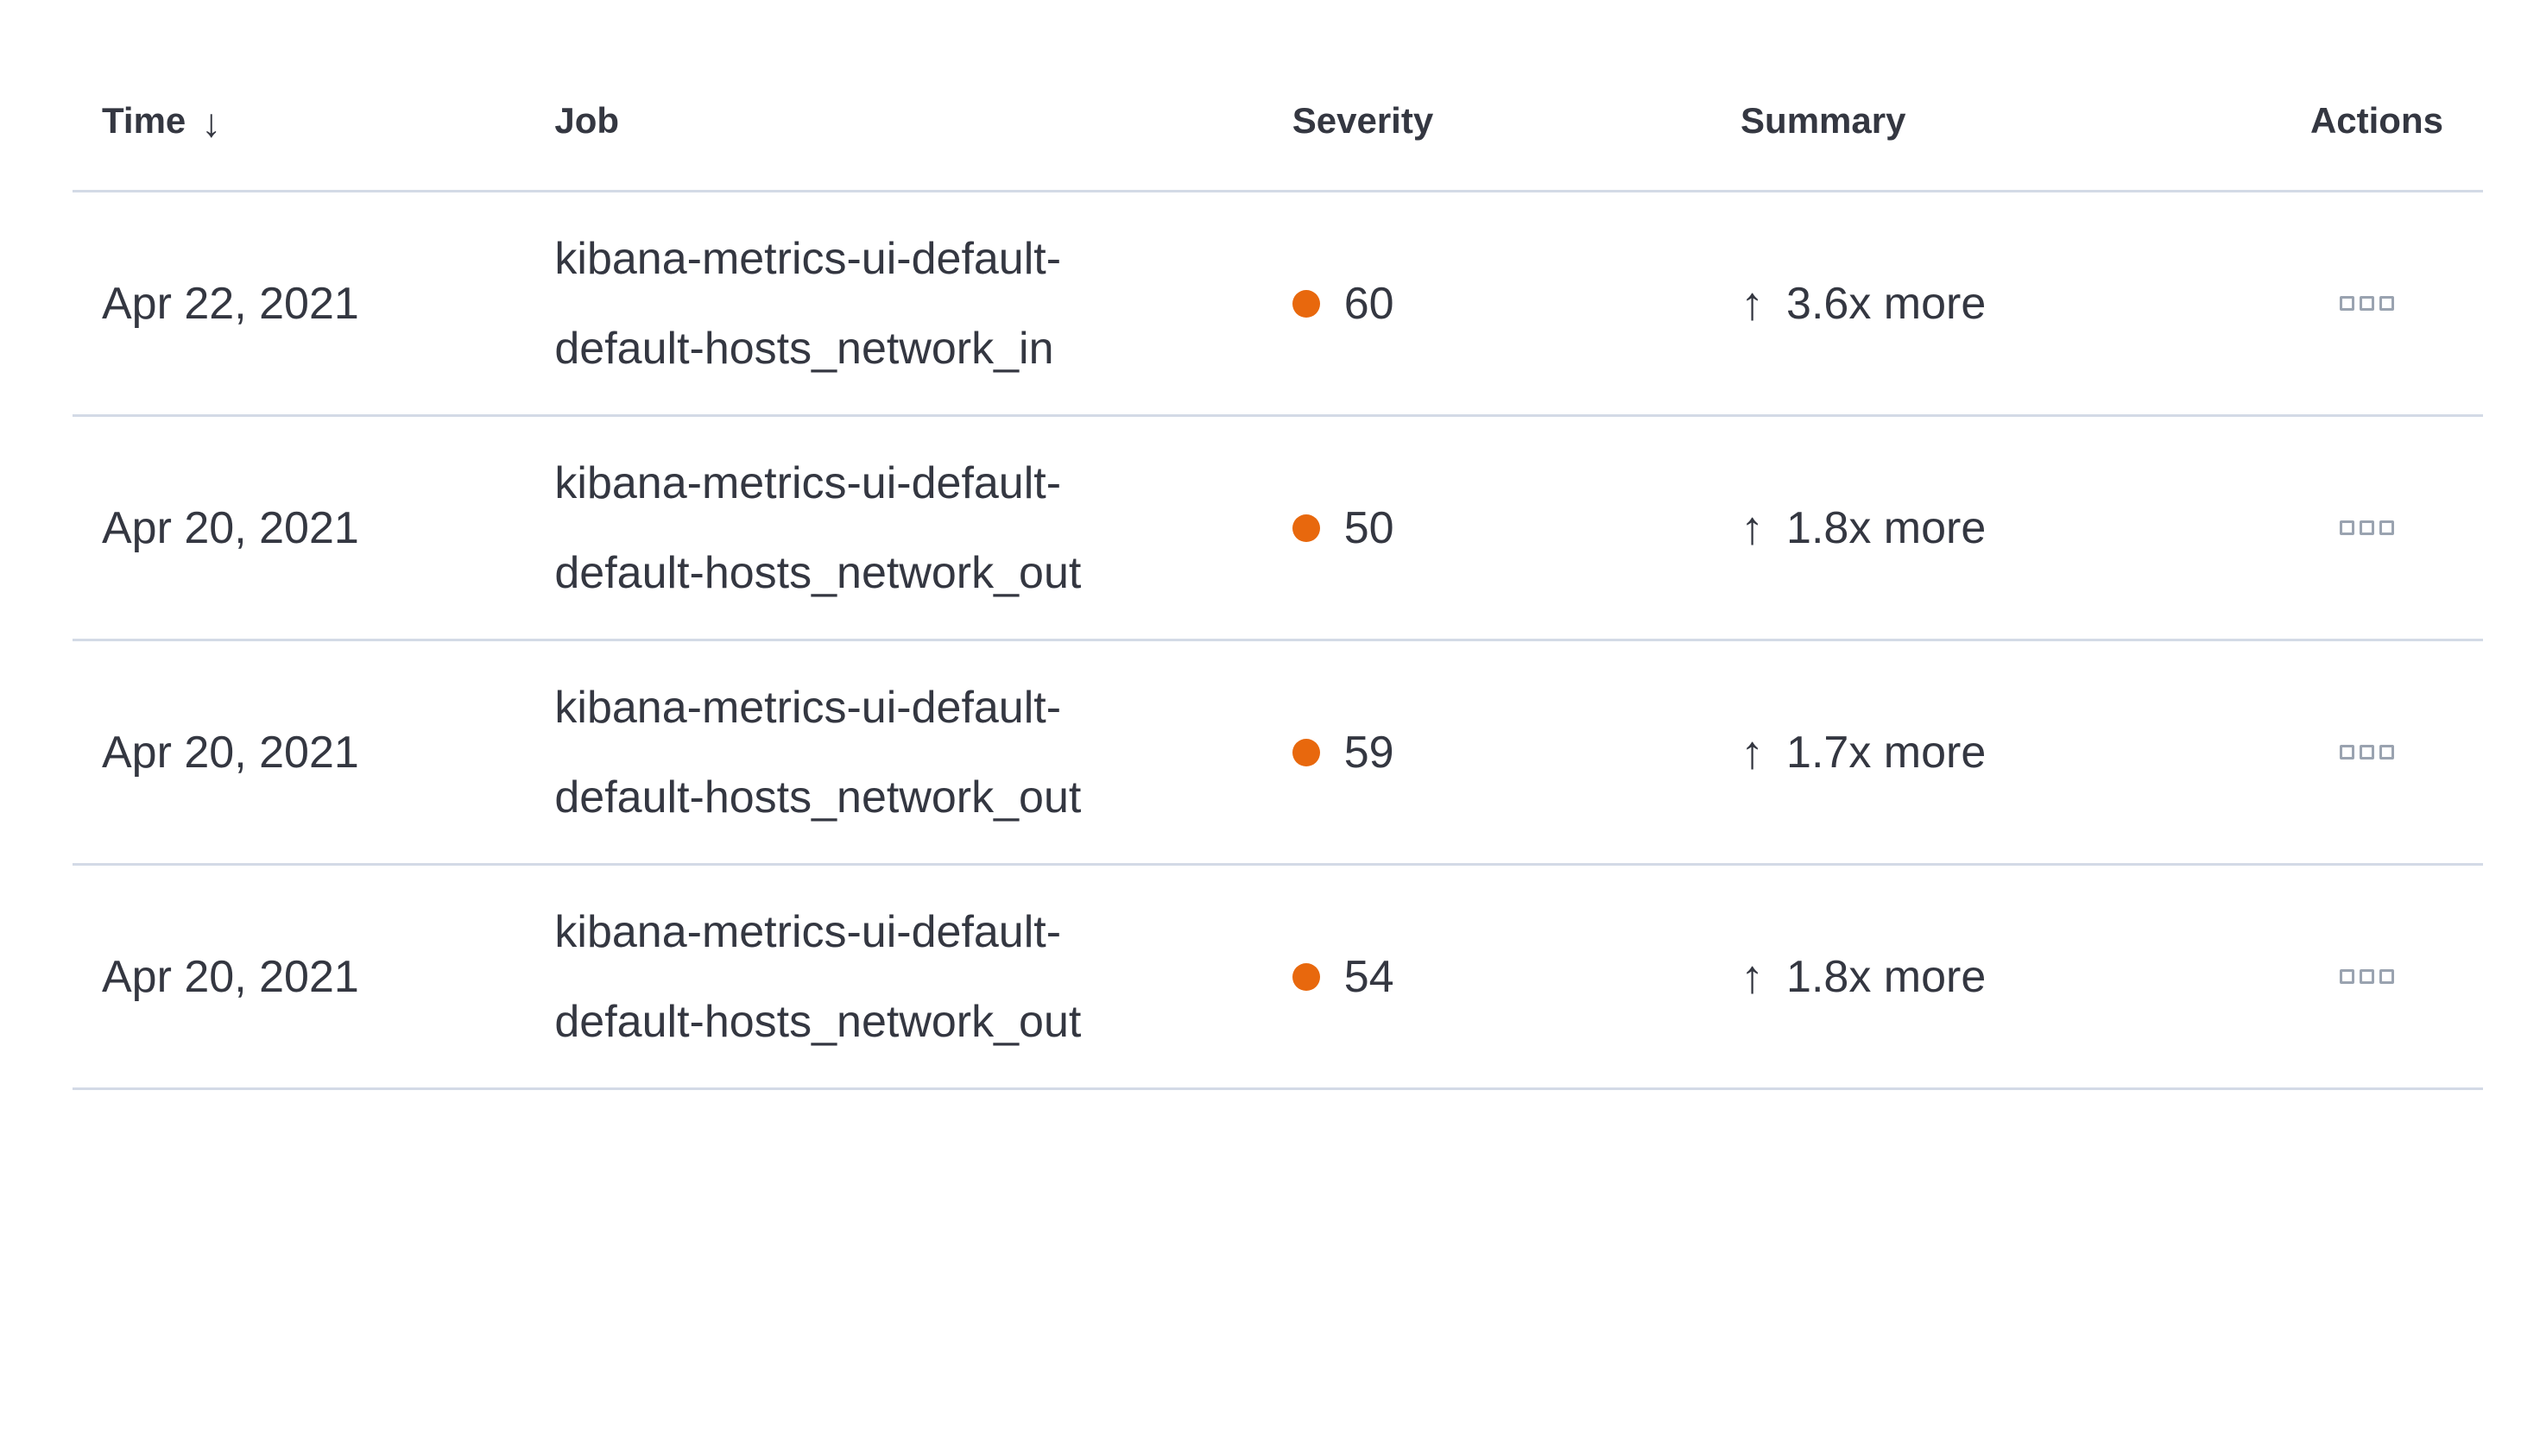 The width and height of the screenshot is (2521, 1456). Describe the element at coordinates (2010, 121) in the screenshot. I see `column-header-summary: Summary` at that location.